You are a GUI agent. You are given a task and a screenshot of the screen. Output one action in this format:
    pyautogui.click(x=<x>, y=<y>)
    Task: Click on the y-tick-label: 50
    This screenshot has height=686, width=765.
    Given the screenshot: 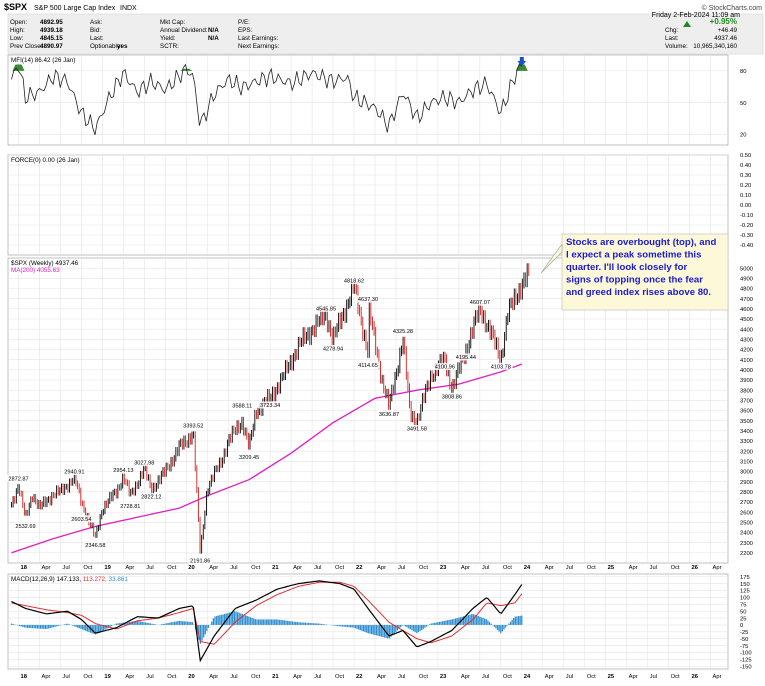 What is the action you would take?
    pyautogui.click(x=743, y=104)
    